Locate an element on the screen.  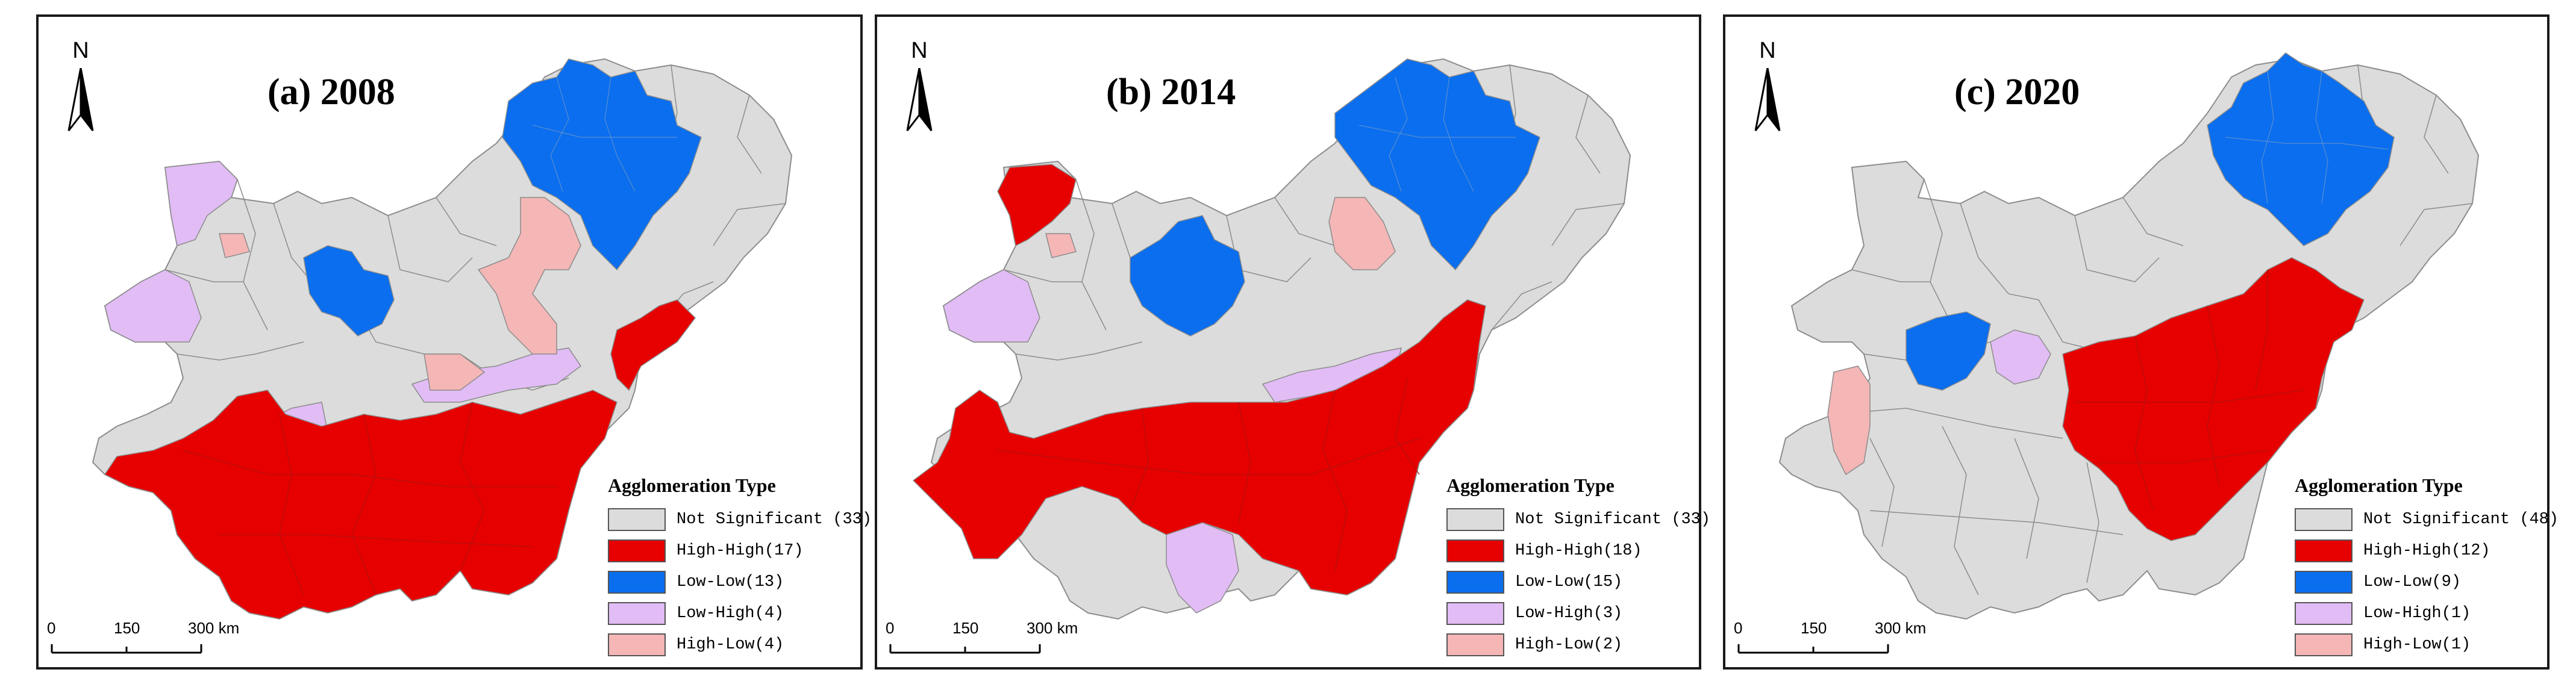
legend-label: High-Low(4) is located at coordinates (731, 645).